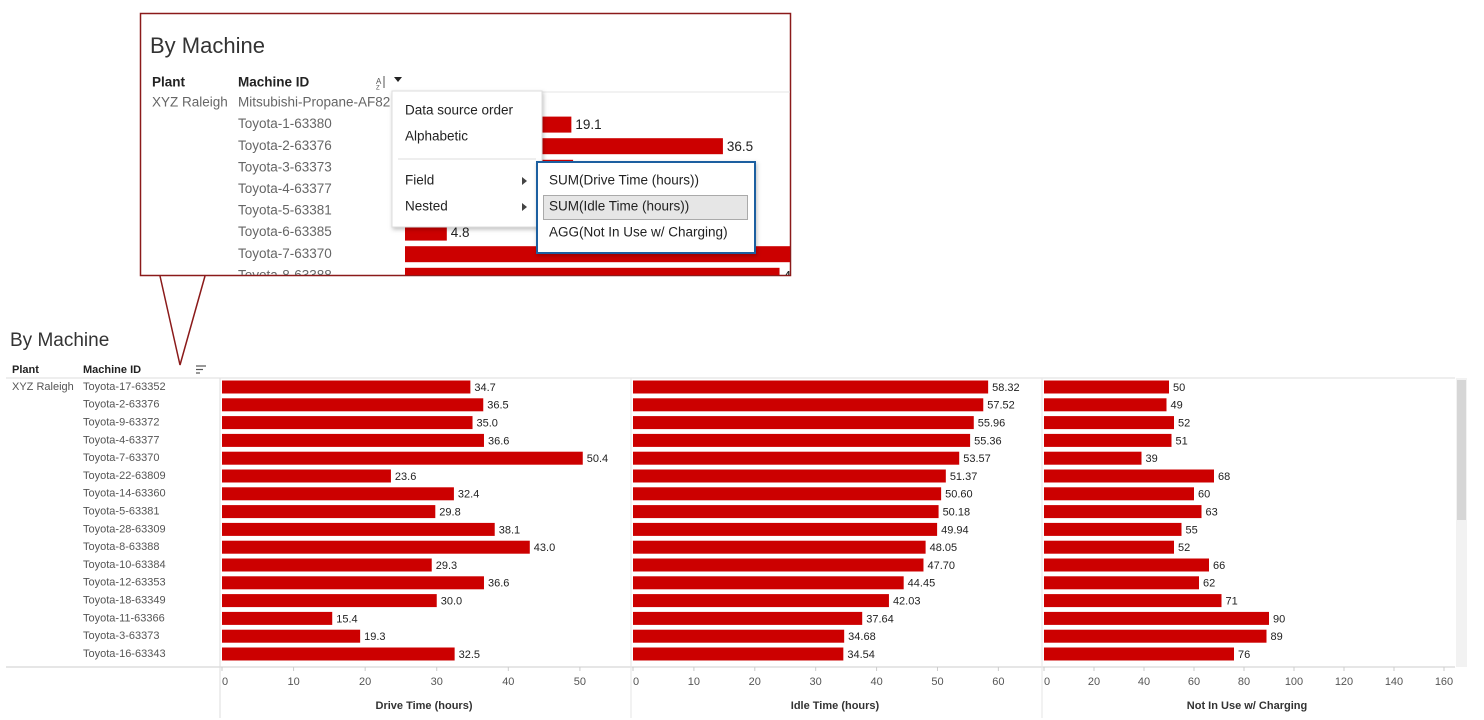 The image size is (1484, 720). Describe the element at coordinates (124, 387) in the screenshot. I see `machine-label: Toyota-17-63352` at that location.